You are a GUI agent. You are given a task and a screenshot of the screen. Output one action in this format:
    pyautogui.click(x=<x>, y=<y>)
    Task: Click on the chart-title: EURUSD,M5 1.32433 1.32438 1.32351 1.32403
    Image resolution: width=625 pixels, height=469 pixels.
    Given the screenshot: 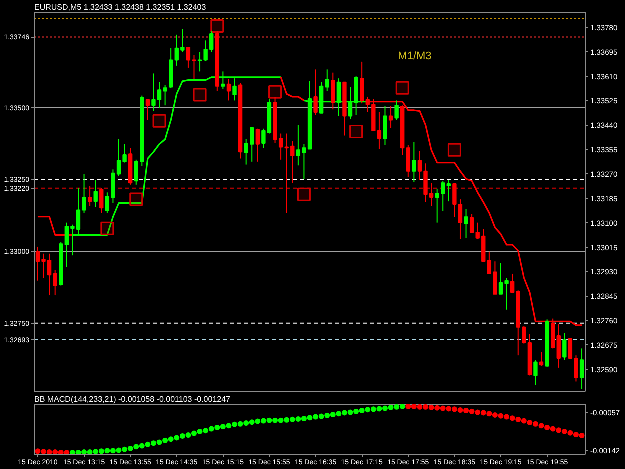 What is the action you would take?
    pyautogui.click(x=120, y=7)
    